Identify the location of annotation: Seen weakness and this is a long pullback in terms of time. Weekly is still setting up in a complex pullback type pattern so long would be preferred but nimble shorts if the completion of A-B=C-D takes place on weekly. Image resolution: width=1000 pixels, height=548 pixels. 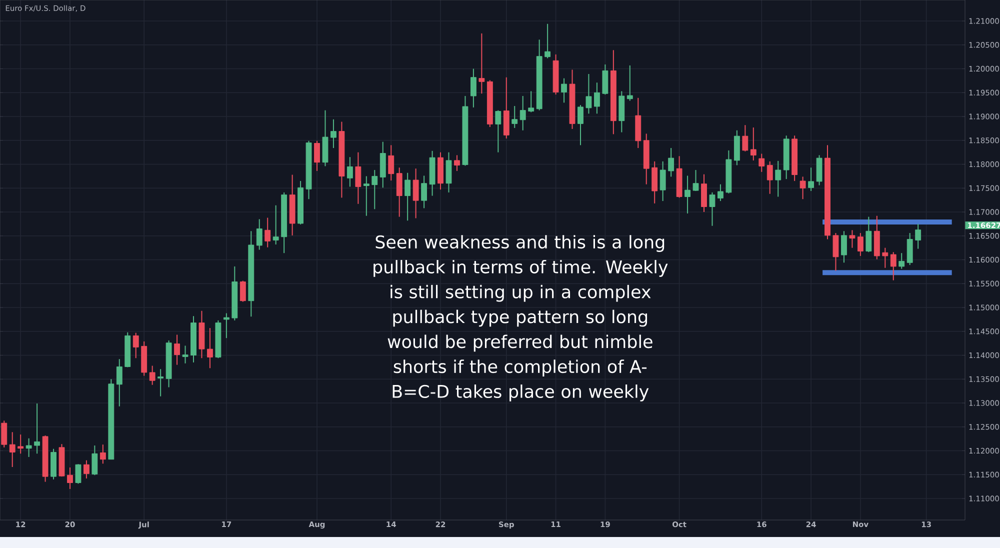
(521, 318).